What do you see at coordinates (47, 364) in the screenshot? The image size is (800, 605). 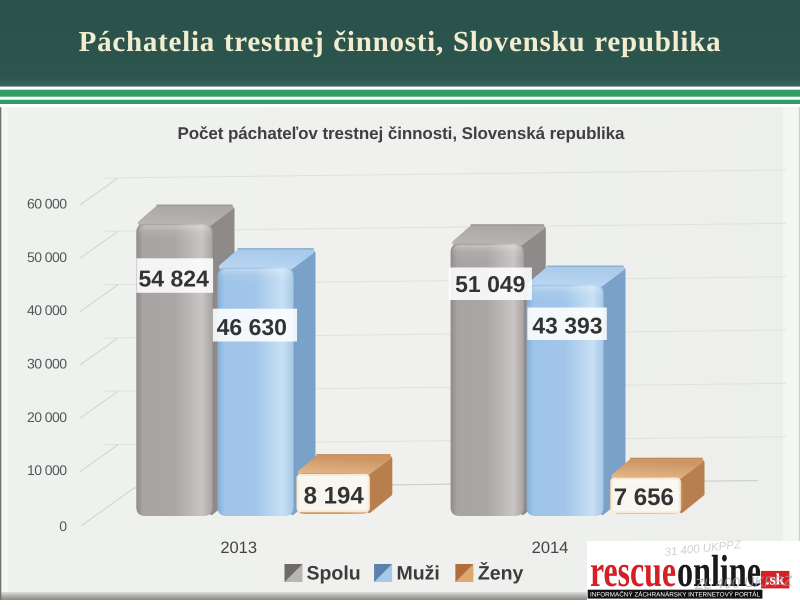 I see `svg-text: 30 000` at bounding box center [47, 364].